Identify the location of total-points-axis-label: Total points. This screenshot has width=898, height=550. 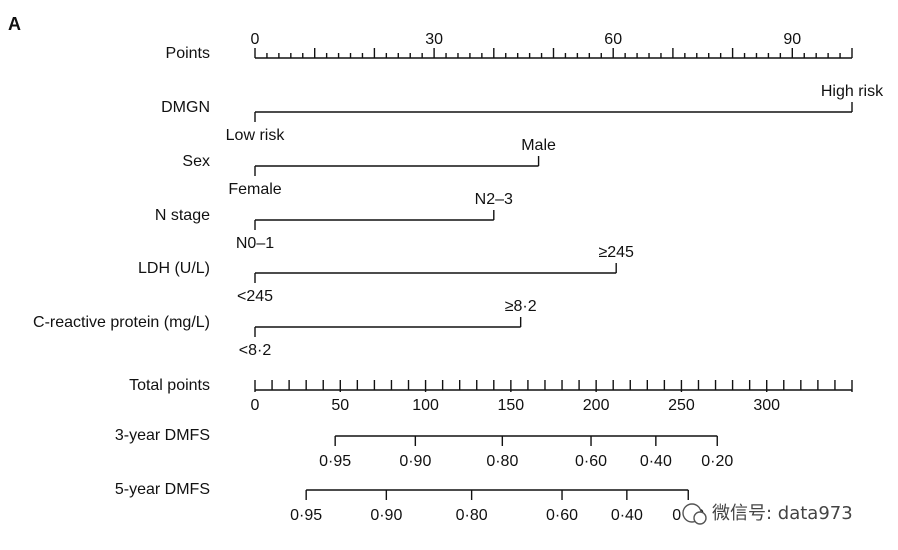
(169, 385).